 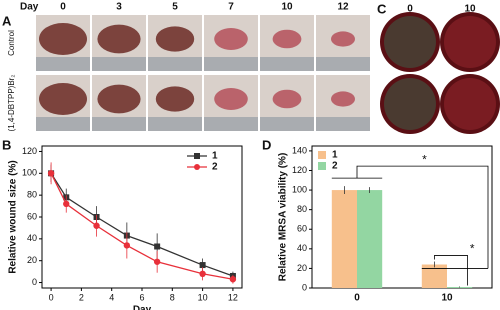 I want to click on x-axis-label: Day, so click(x=142, y=307).